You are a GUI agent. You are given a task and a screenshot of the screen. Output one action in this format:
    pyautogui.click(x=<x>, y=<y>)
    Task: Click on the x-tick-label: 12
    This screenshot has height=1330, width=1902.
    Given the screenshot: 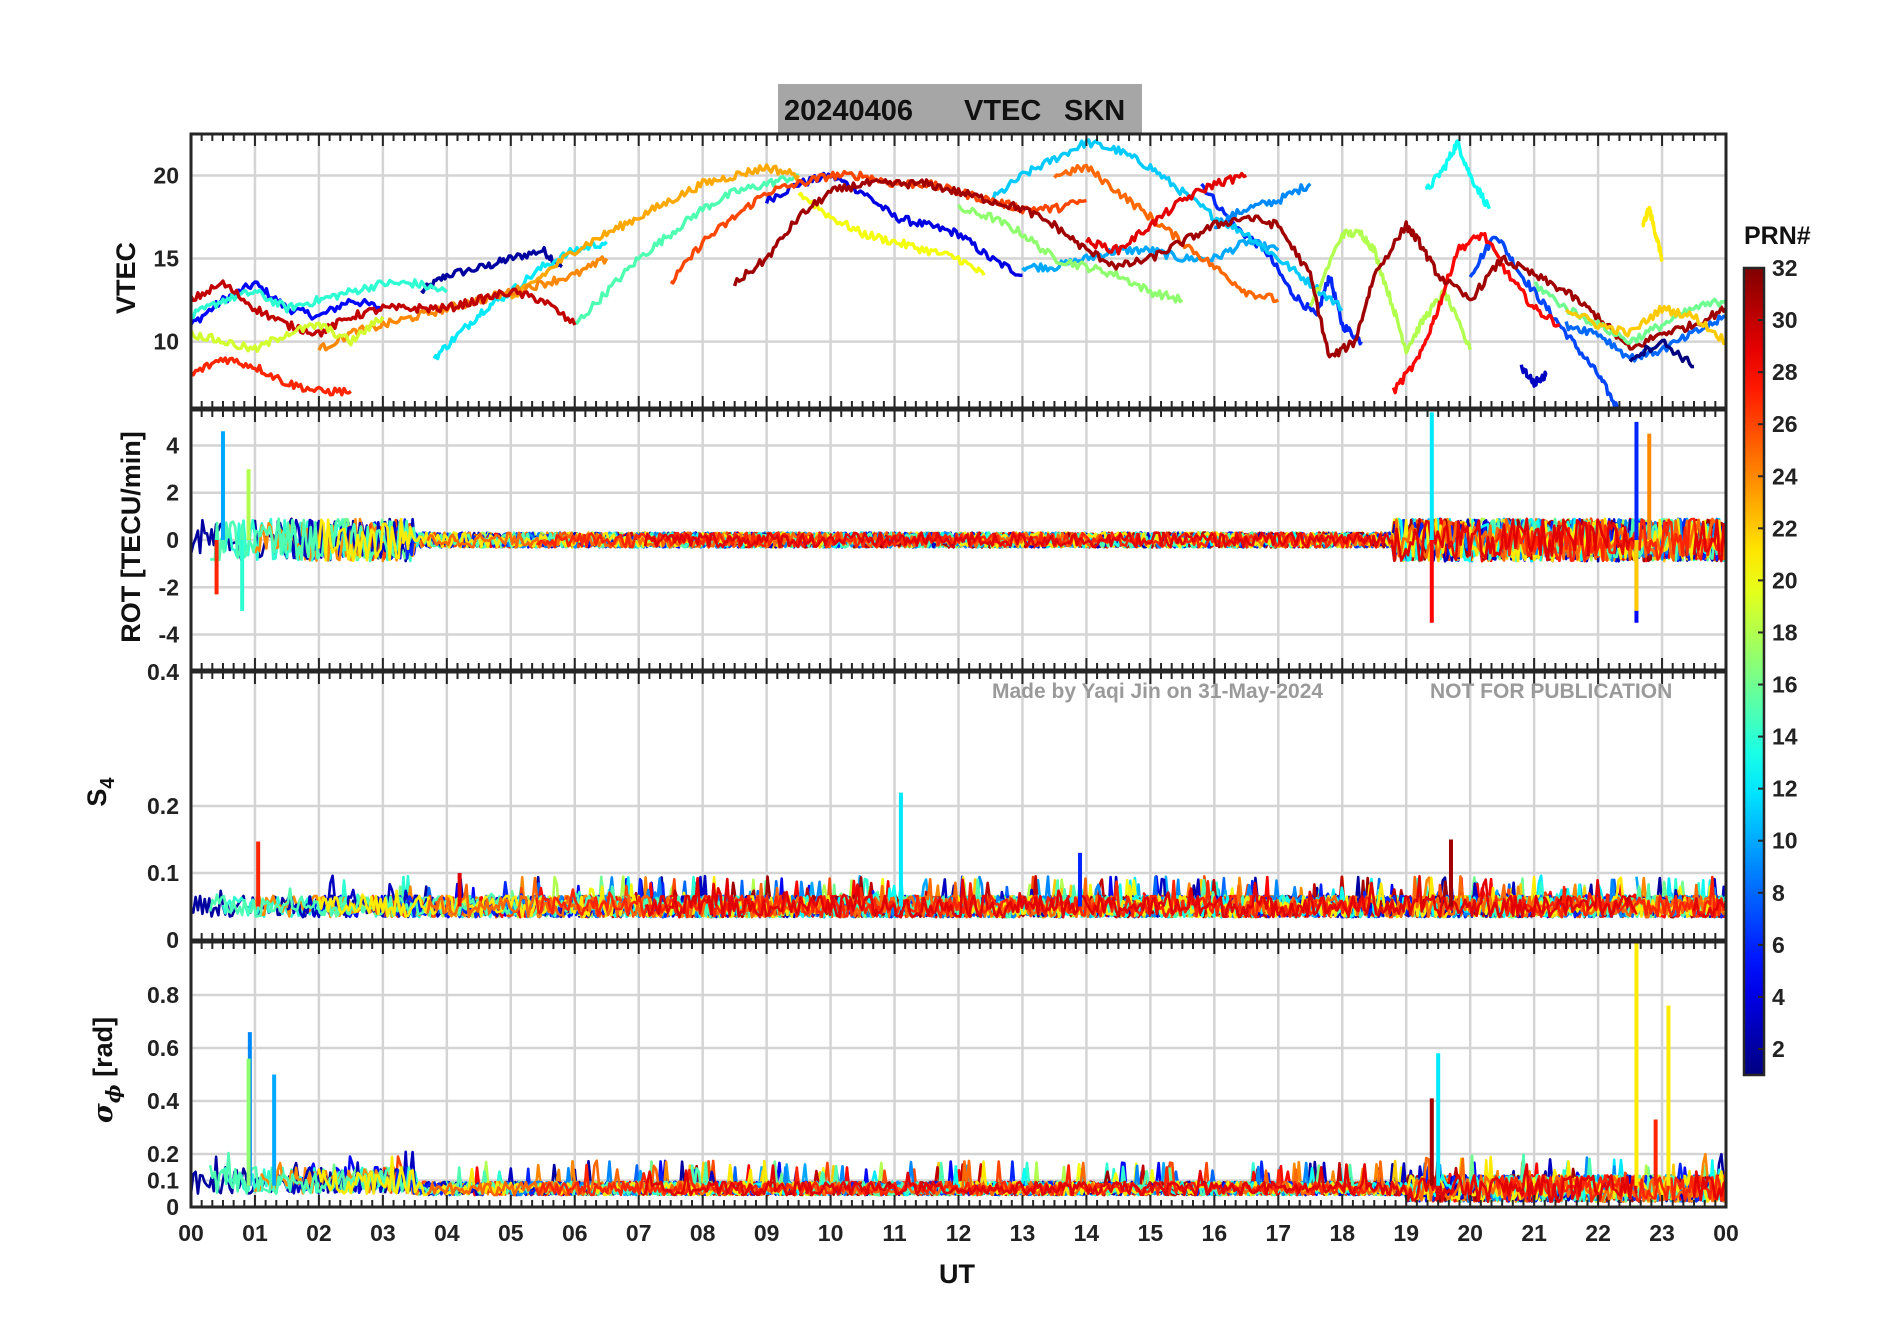 What is the action you would take?
    pyautogui.click(x=959, y=1233)
    